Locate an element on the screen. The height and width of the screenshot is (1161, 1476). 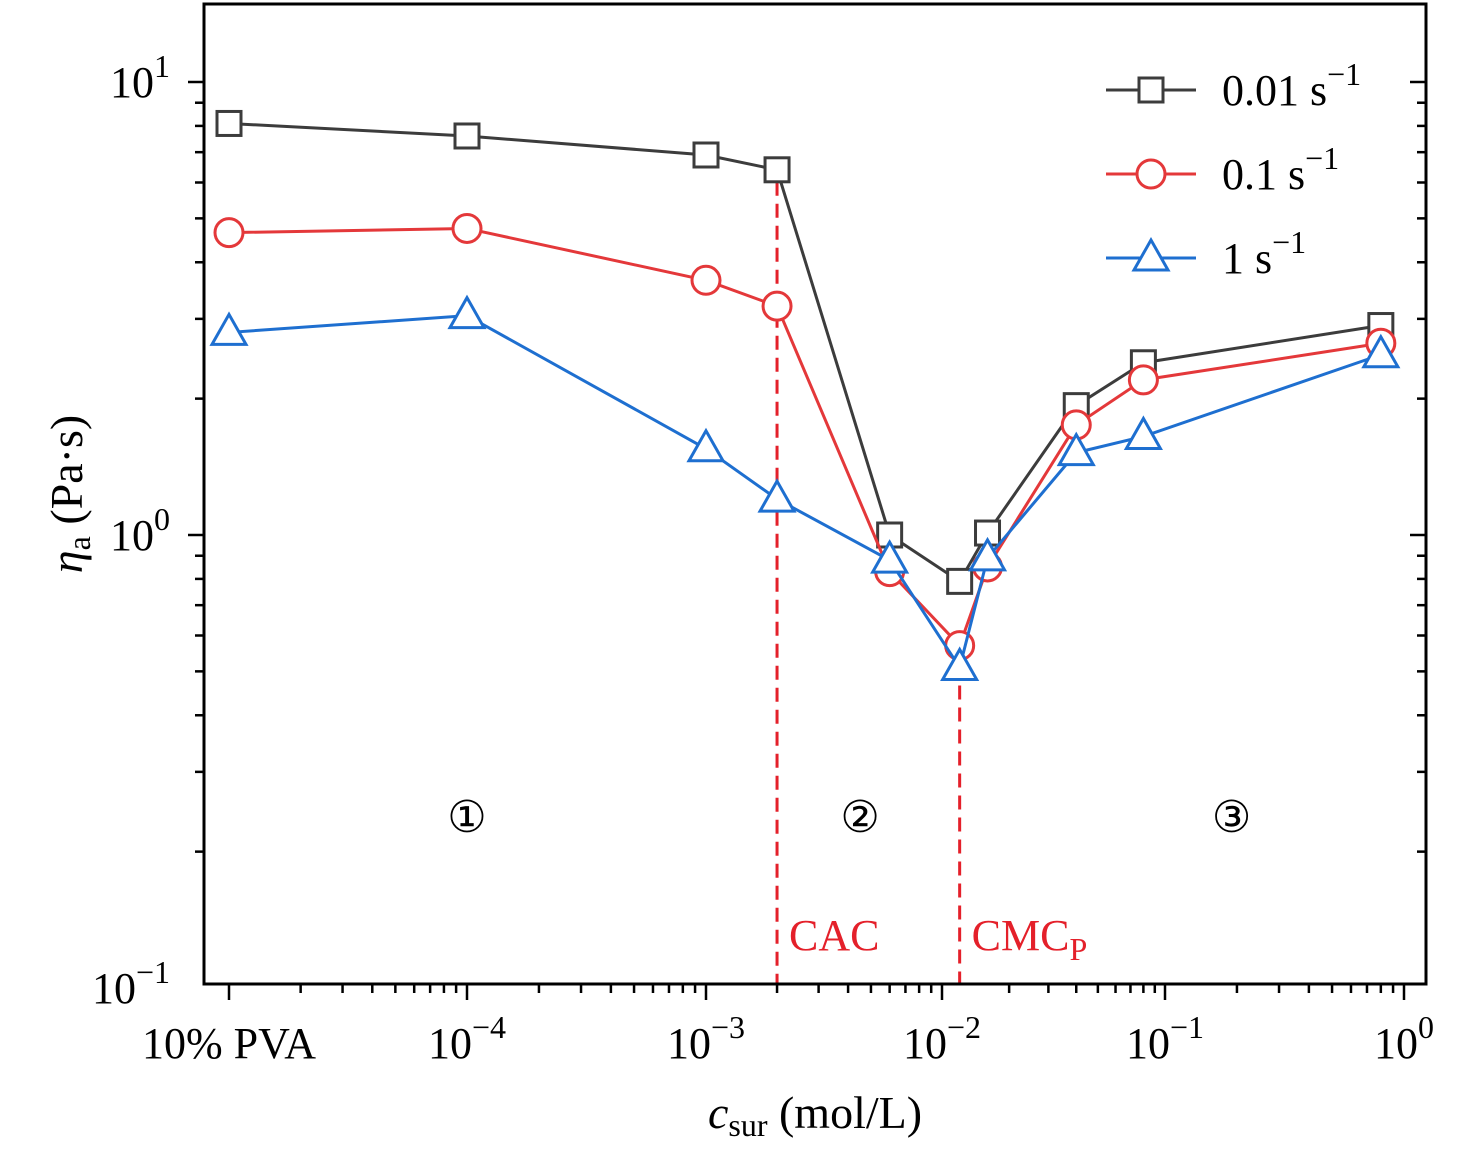
y-tick-label: 10⁻¹ is located at coordinates (131, 983).